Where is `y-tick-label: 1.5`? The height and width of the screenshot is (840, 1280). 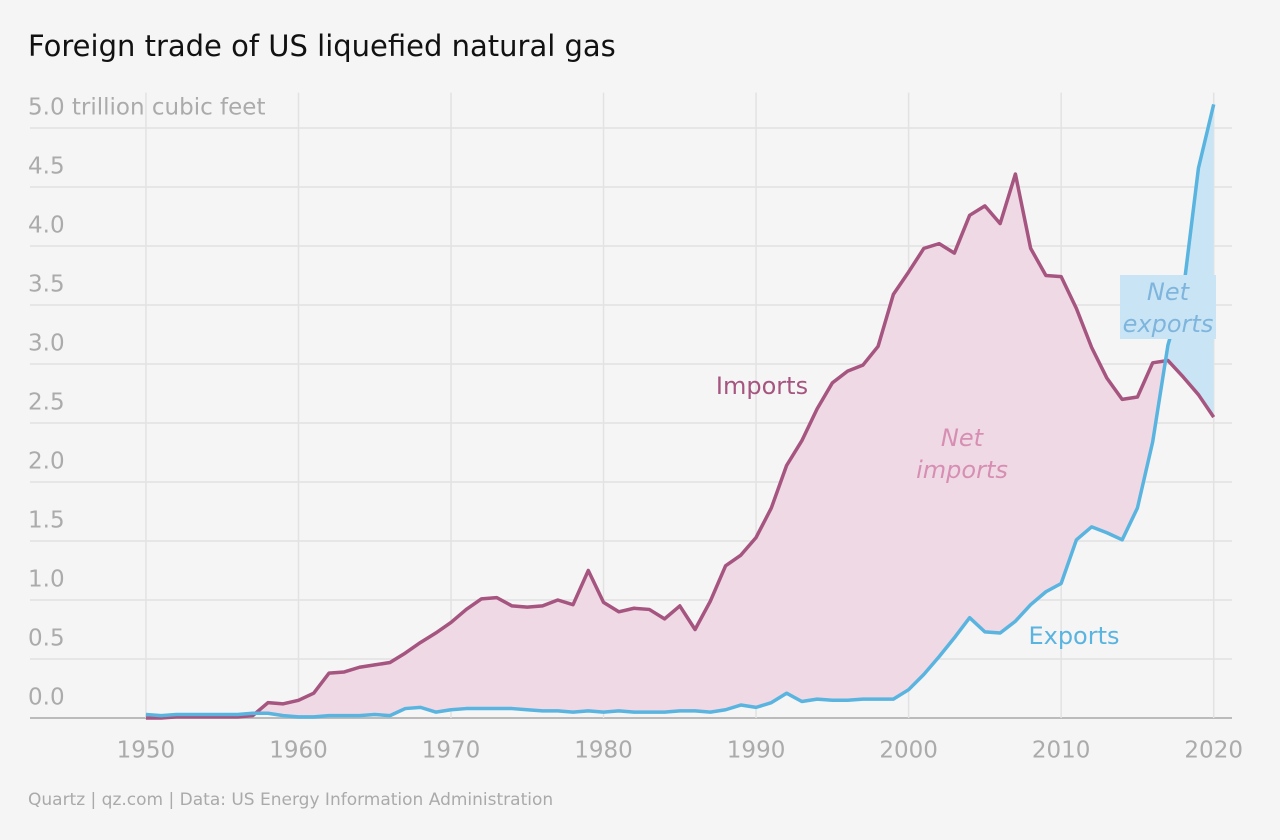
y-tick-label: 1.5 is located at coordinates (46, 521).